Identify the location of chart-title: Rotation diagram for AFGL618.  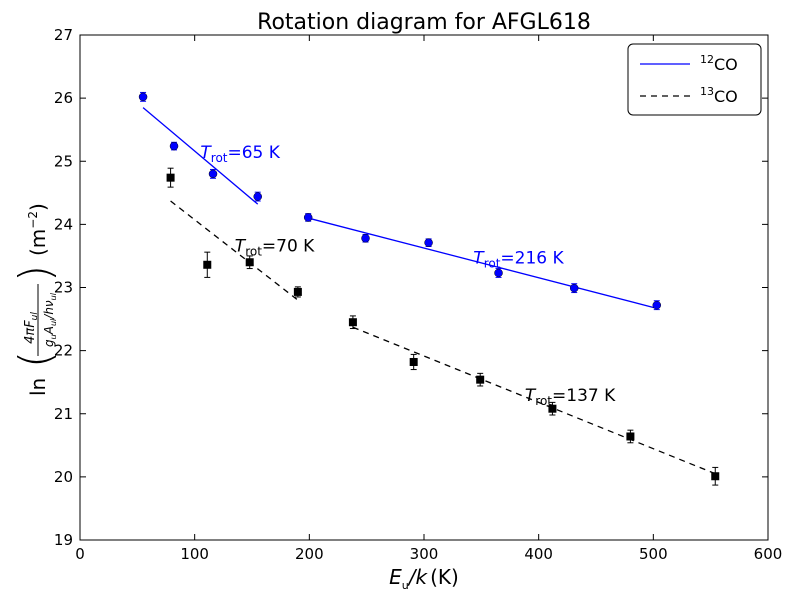
(424, 22).